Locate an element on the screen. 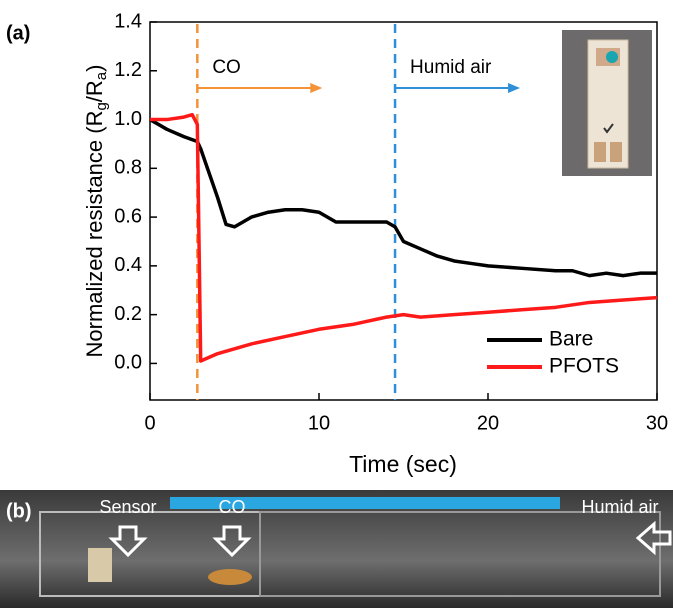  photo-text: Sensor is located at coordinates (127, 507).